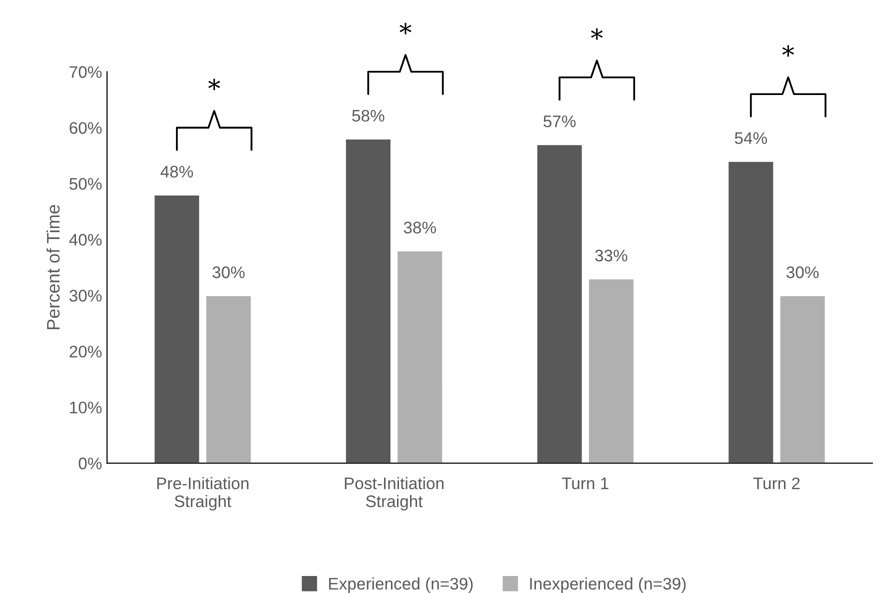 This screenshot has height=593, width=892. Describe the element at coordinates (420, 228) in the screenshot. I see `data-label: 38%` at that location.